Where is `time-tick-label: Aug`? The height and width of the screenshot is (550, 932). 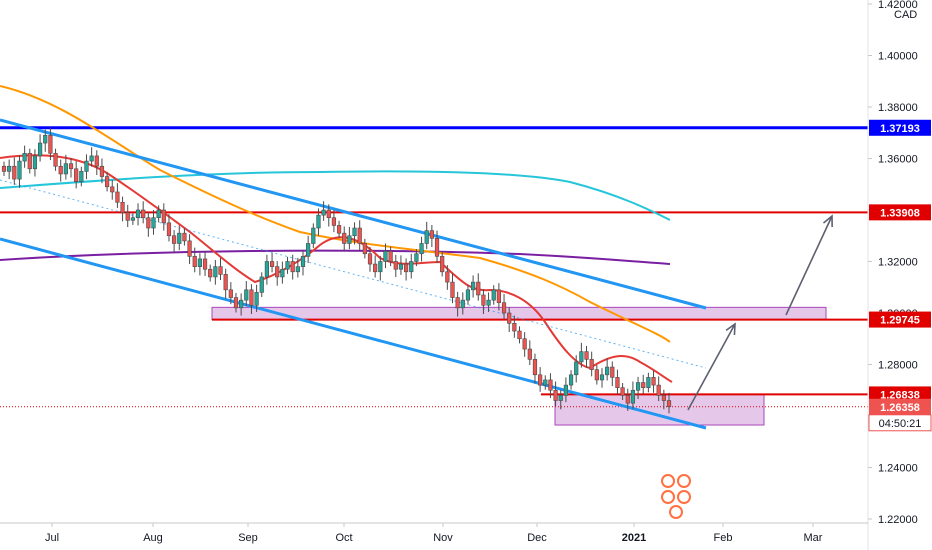
time-tick-label: Aug is located at coordinates (153, 538).